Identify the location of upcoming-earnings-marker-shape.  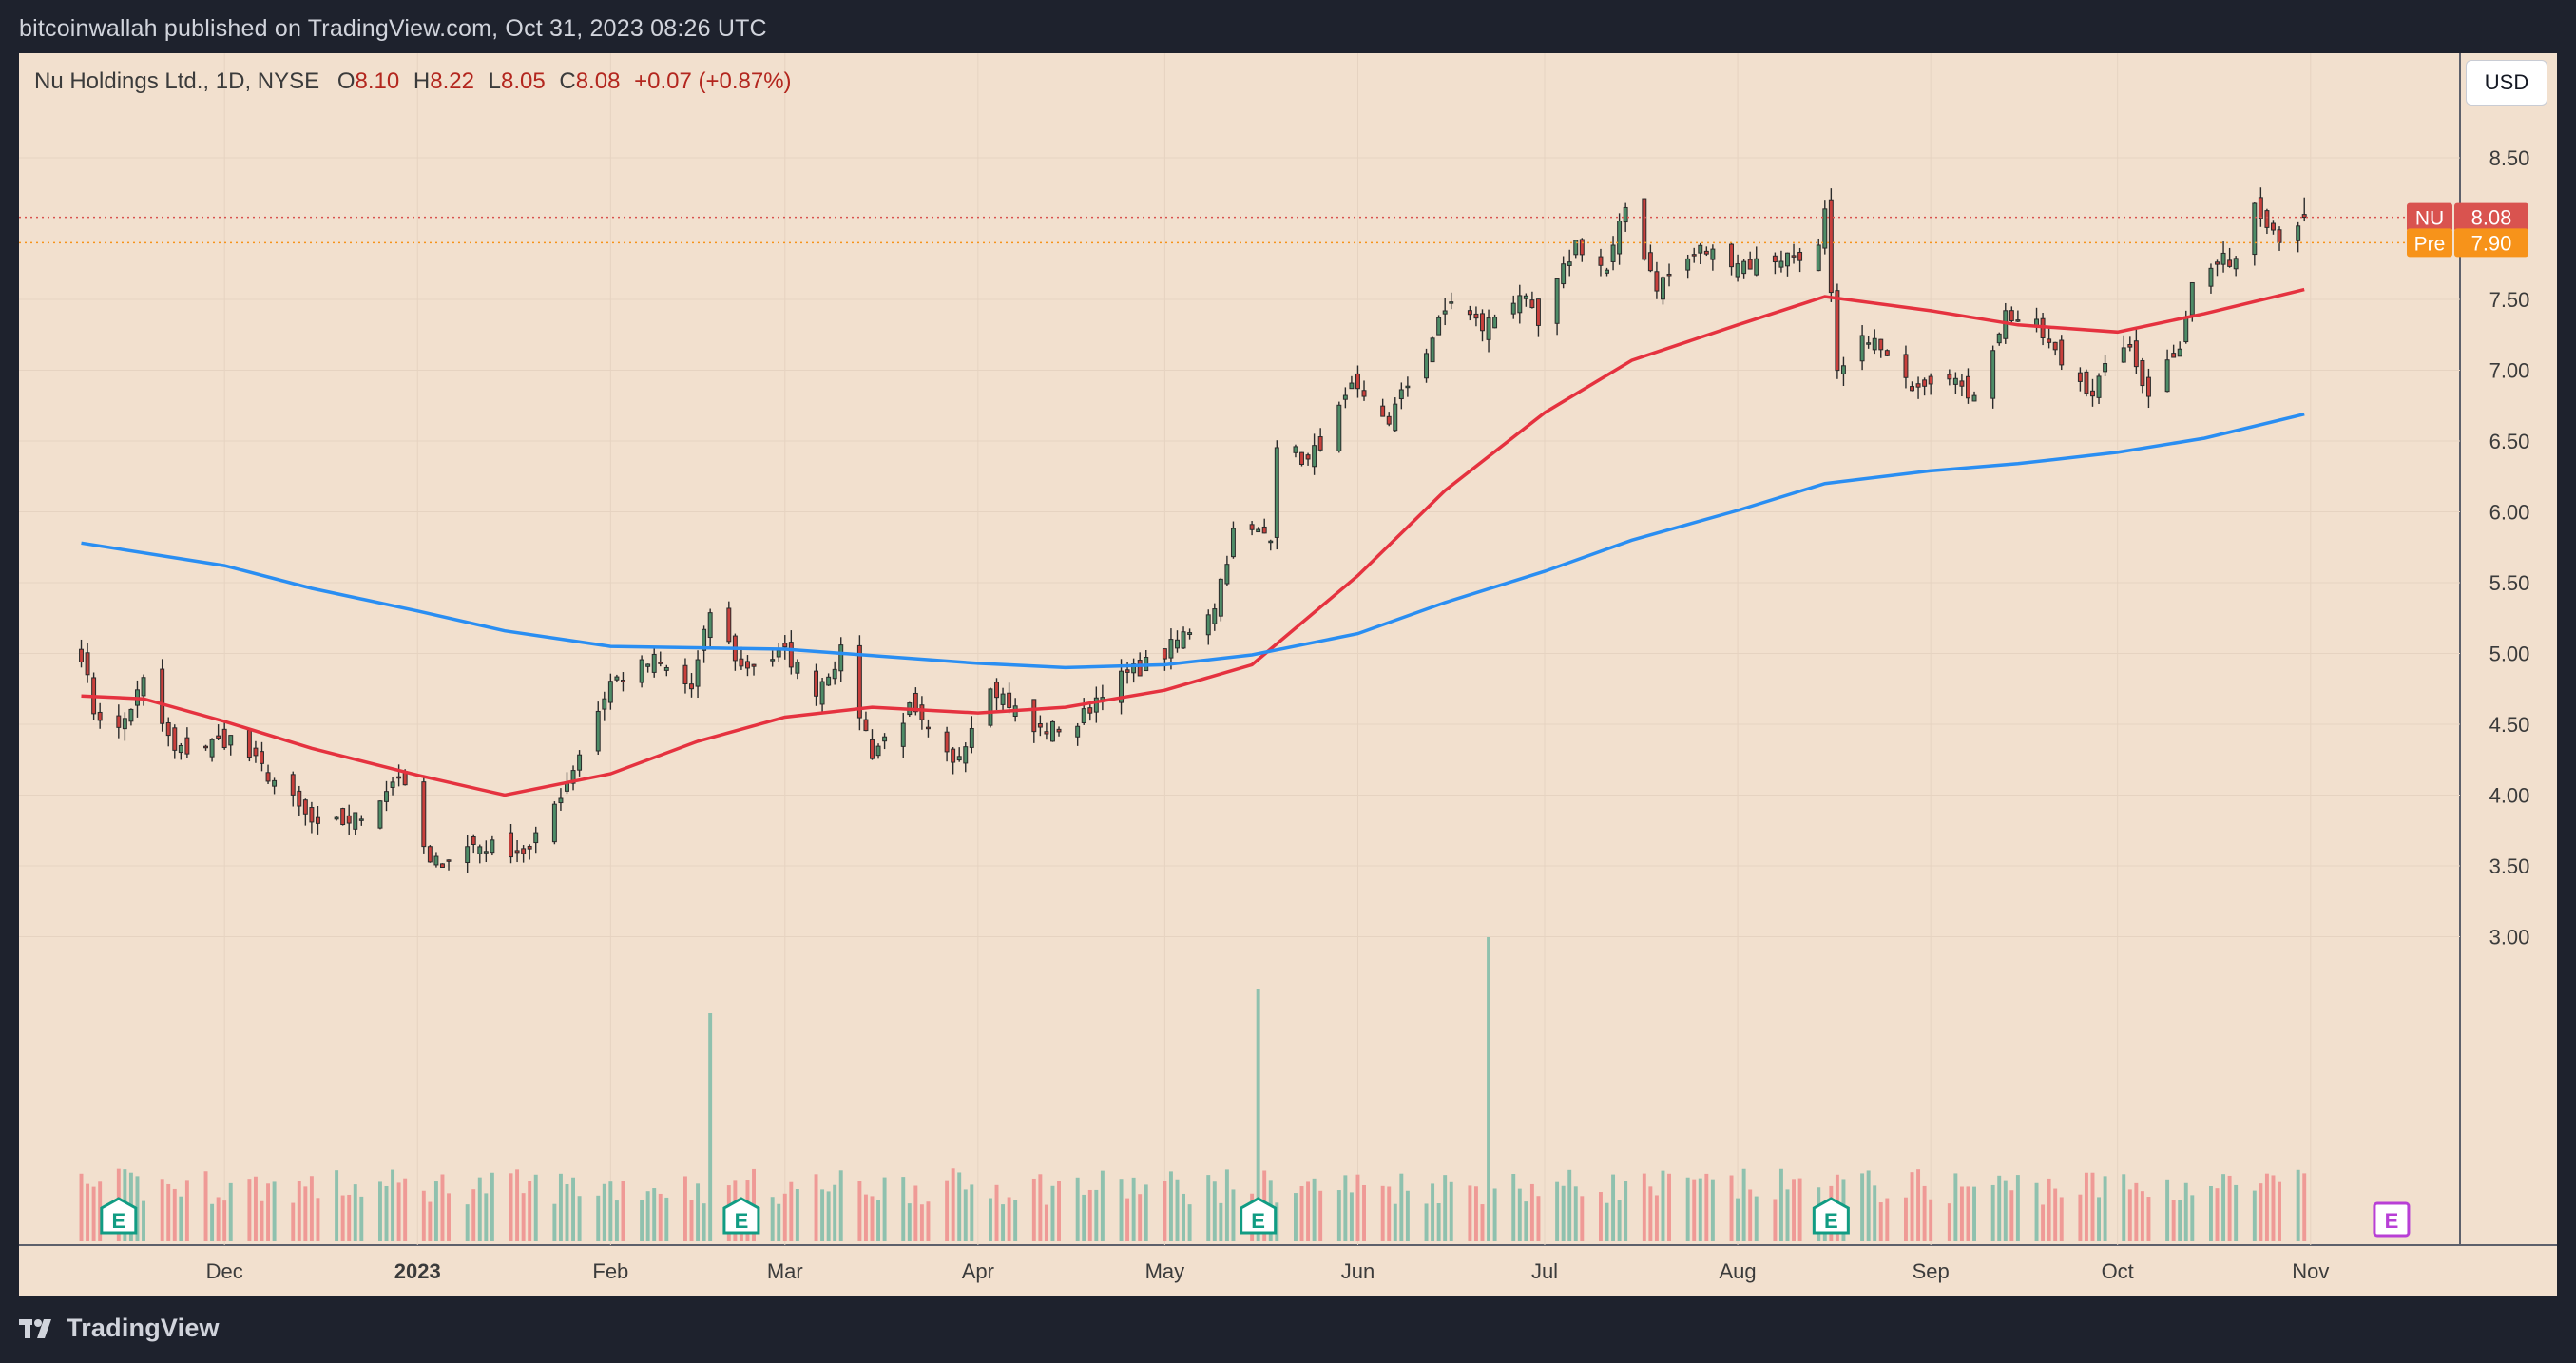
(2392, 1219).